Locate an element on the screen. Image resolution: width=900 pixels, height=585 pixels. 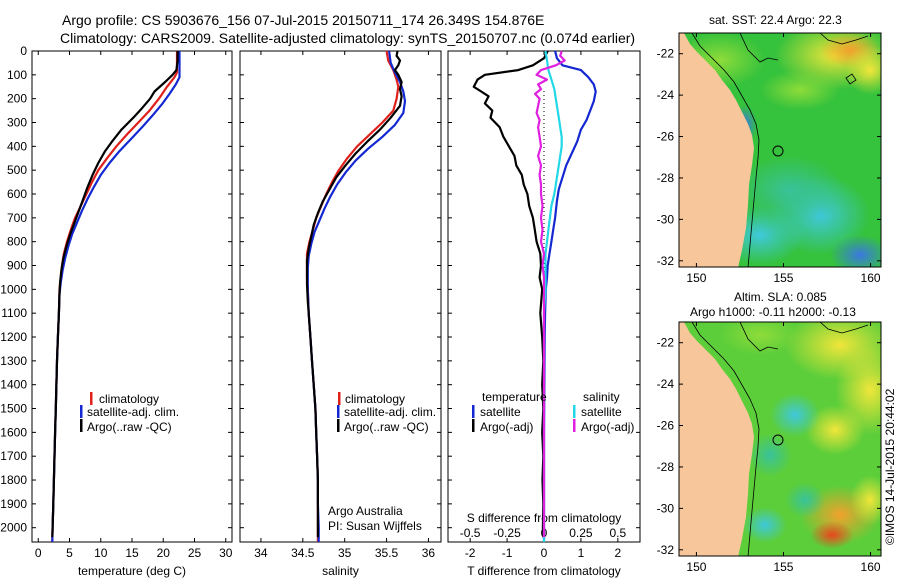
depth-tick-label: 100 is located at coordinates (17, 75).